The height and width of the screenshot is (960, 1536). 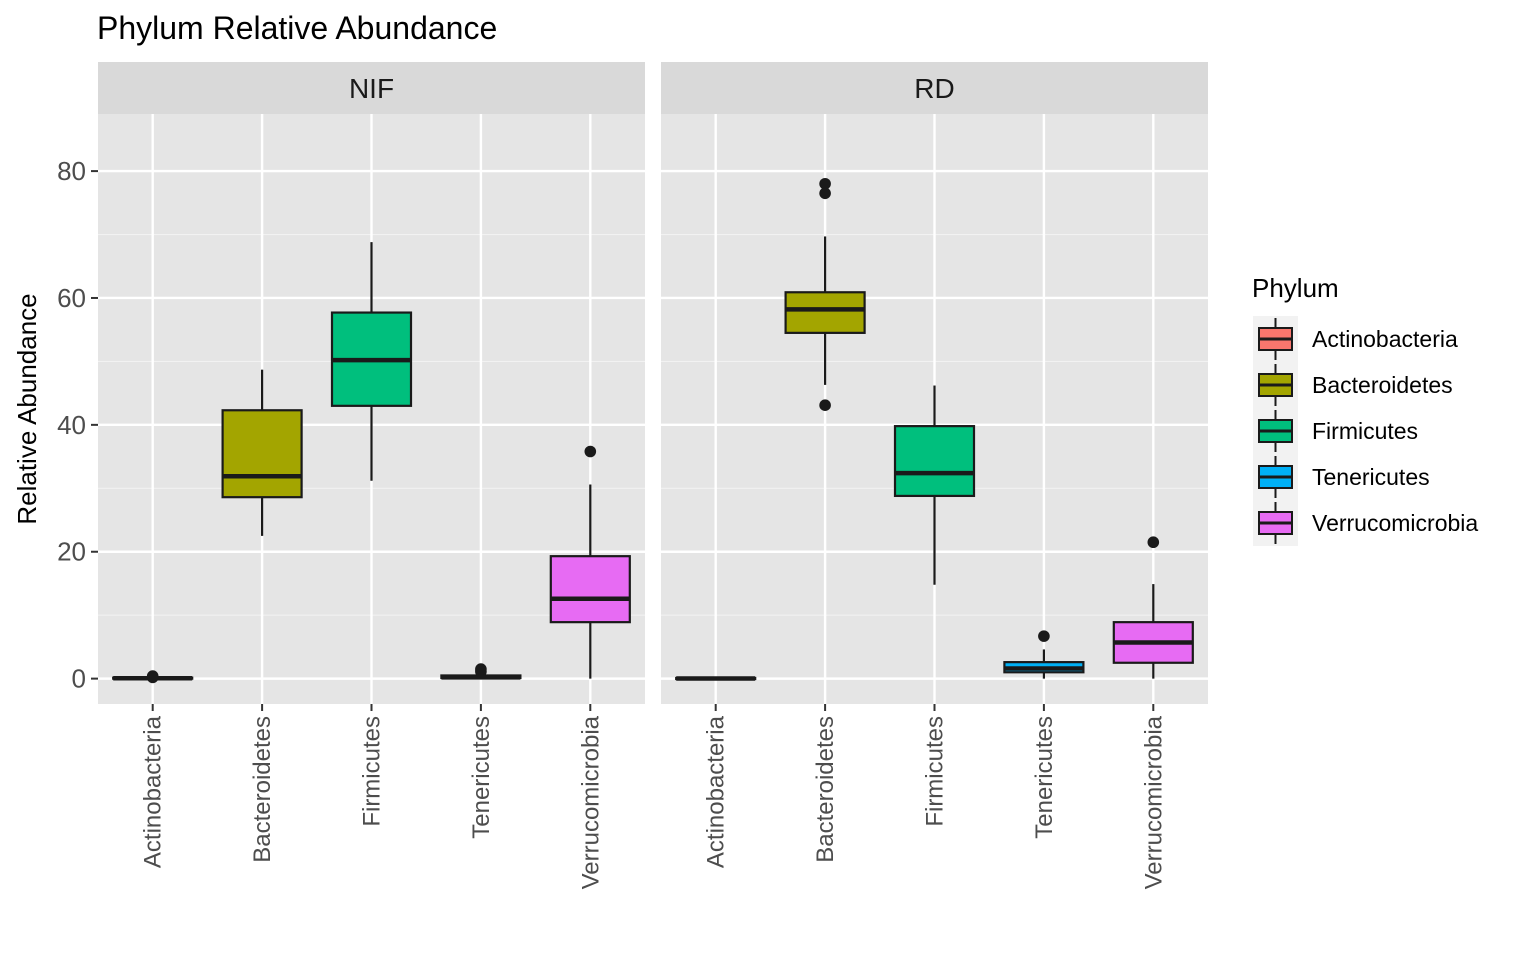 I want to click on y-tick-label: 40, so click(x=71, y=425).